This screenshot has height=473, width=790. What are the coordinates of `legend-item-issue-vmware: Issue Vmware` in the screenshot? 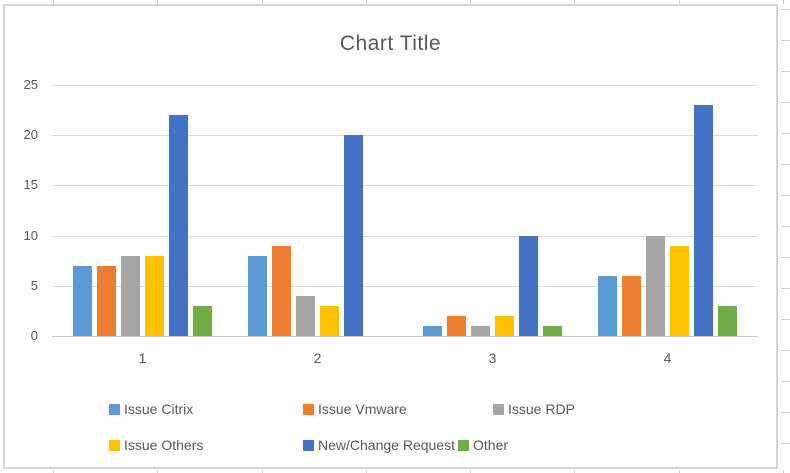 It's located at (355, 409).